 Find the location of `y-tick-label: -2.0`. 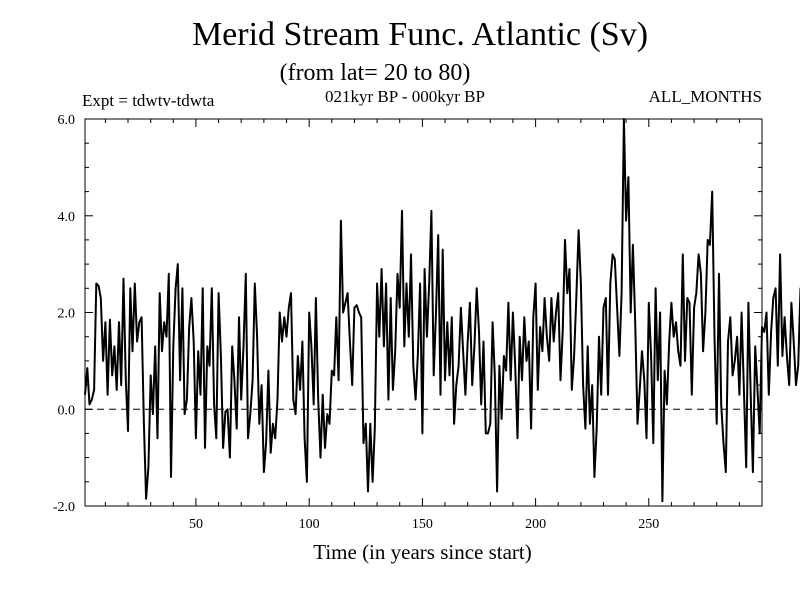

y-tick-label: -2.0 is located at coordinates (64, 507).